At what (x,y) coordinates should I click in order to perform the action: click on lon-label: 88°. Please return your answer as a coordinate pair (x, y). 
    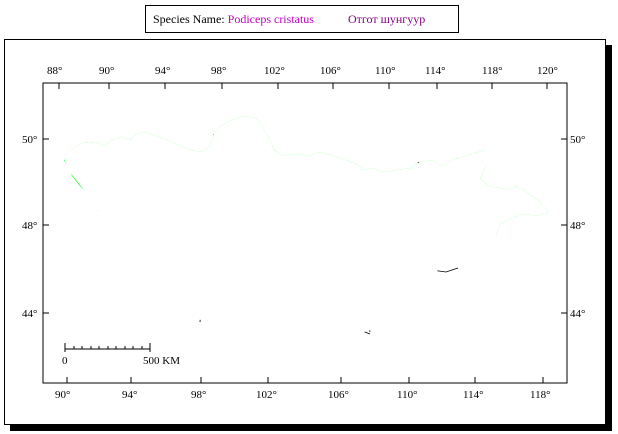
    Looking at the image, I should click on (54, 71).